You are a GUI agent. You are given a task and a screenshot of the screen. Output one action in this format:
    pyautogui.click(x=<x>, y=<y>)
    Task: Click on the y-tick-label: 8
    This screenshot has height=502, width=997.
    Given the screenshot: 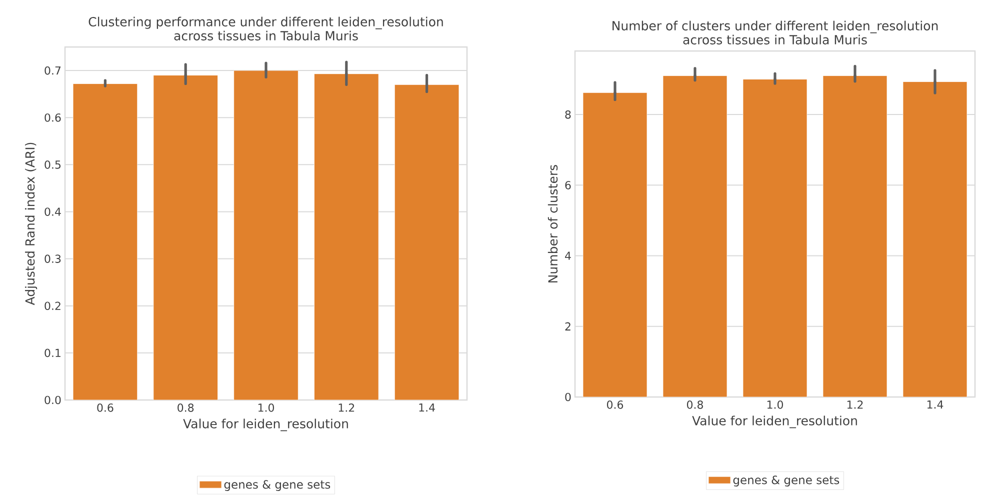 What is the action you would take?
    pyautogui.click(x=568, y=114)
    